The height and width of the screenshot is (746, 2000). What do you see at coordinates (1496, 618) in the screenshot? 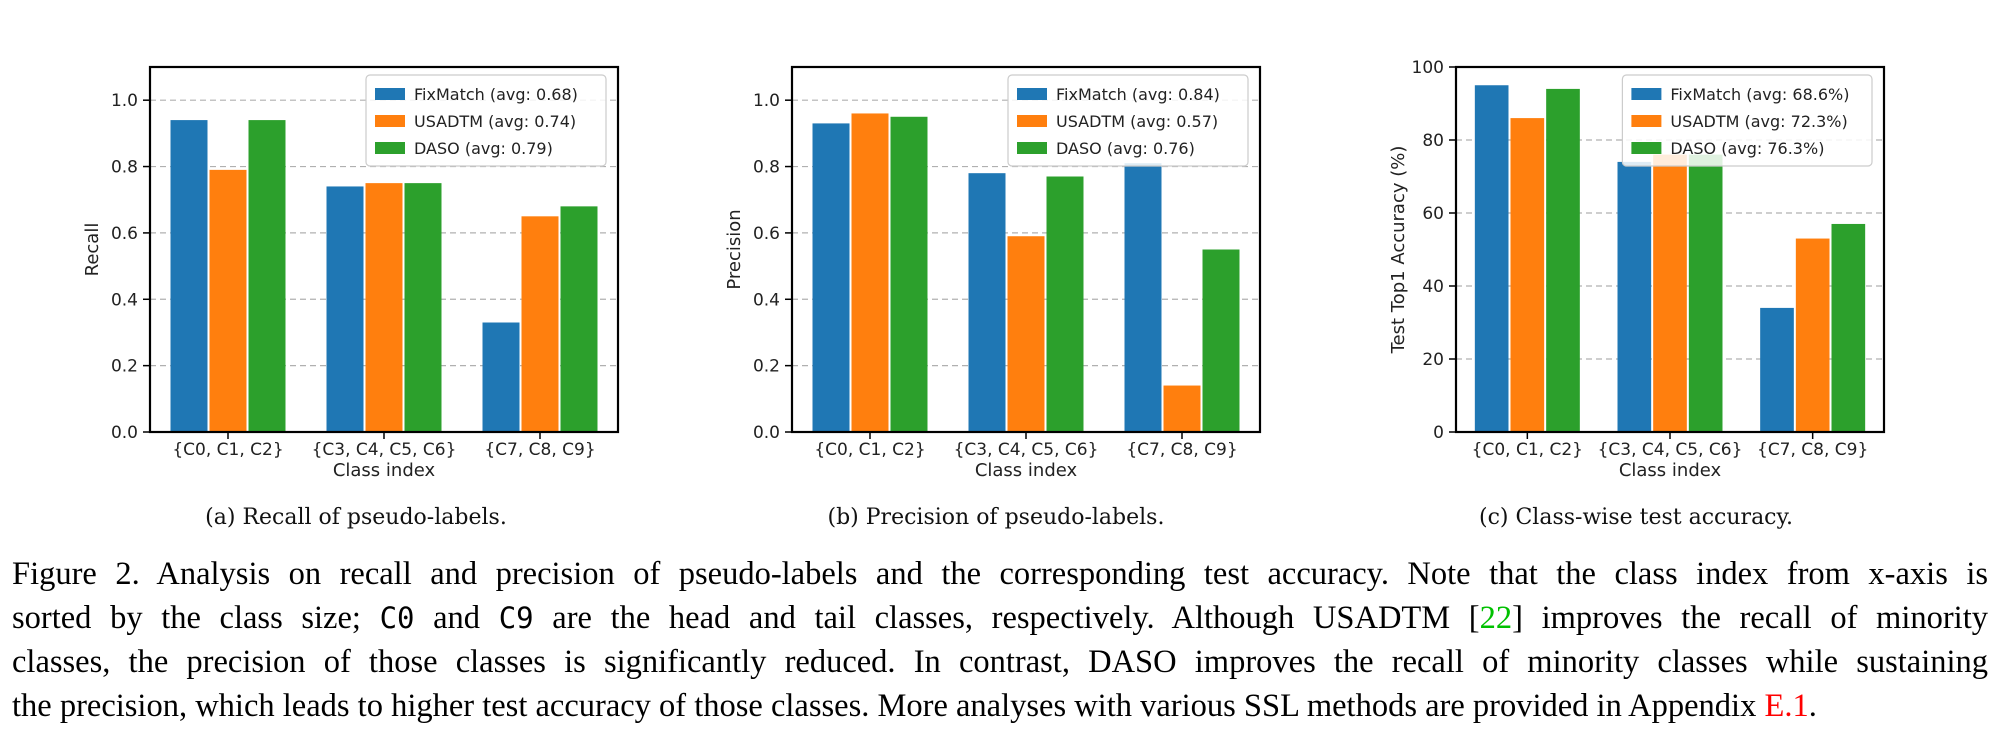
I see `citation-link-22: 22` at bounding box center [1496, 618].